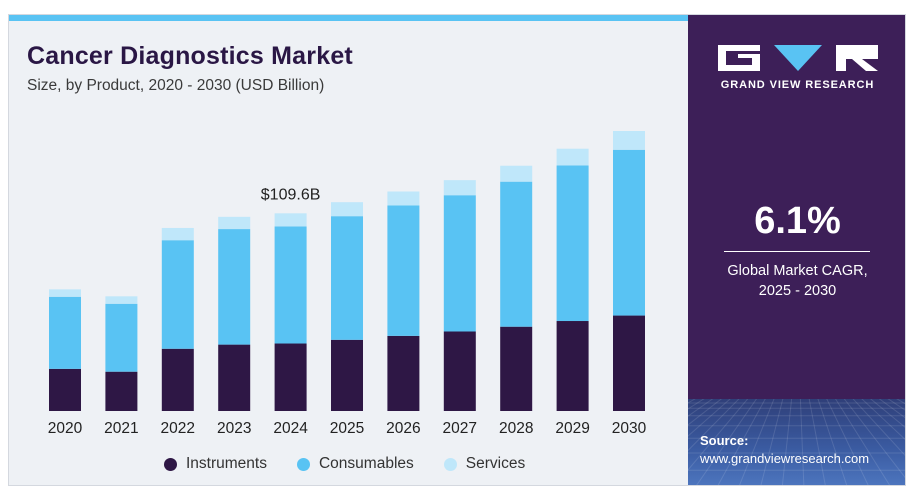  What do you see at coordinates (516, 173) in the screenshot?
I see `bar-services-2028` at bounding box center [516, 173].